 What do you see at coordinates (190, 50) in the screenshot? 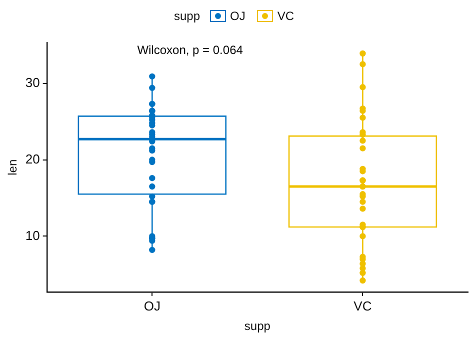
I see `annotation: Wilcoxon, p = 0.064` at bounding box center [190, 50].